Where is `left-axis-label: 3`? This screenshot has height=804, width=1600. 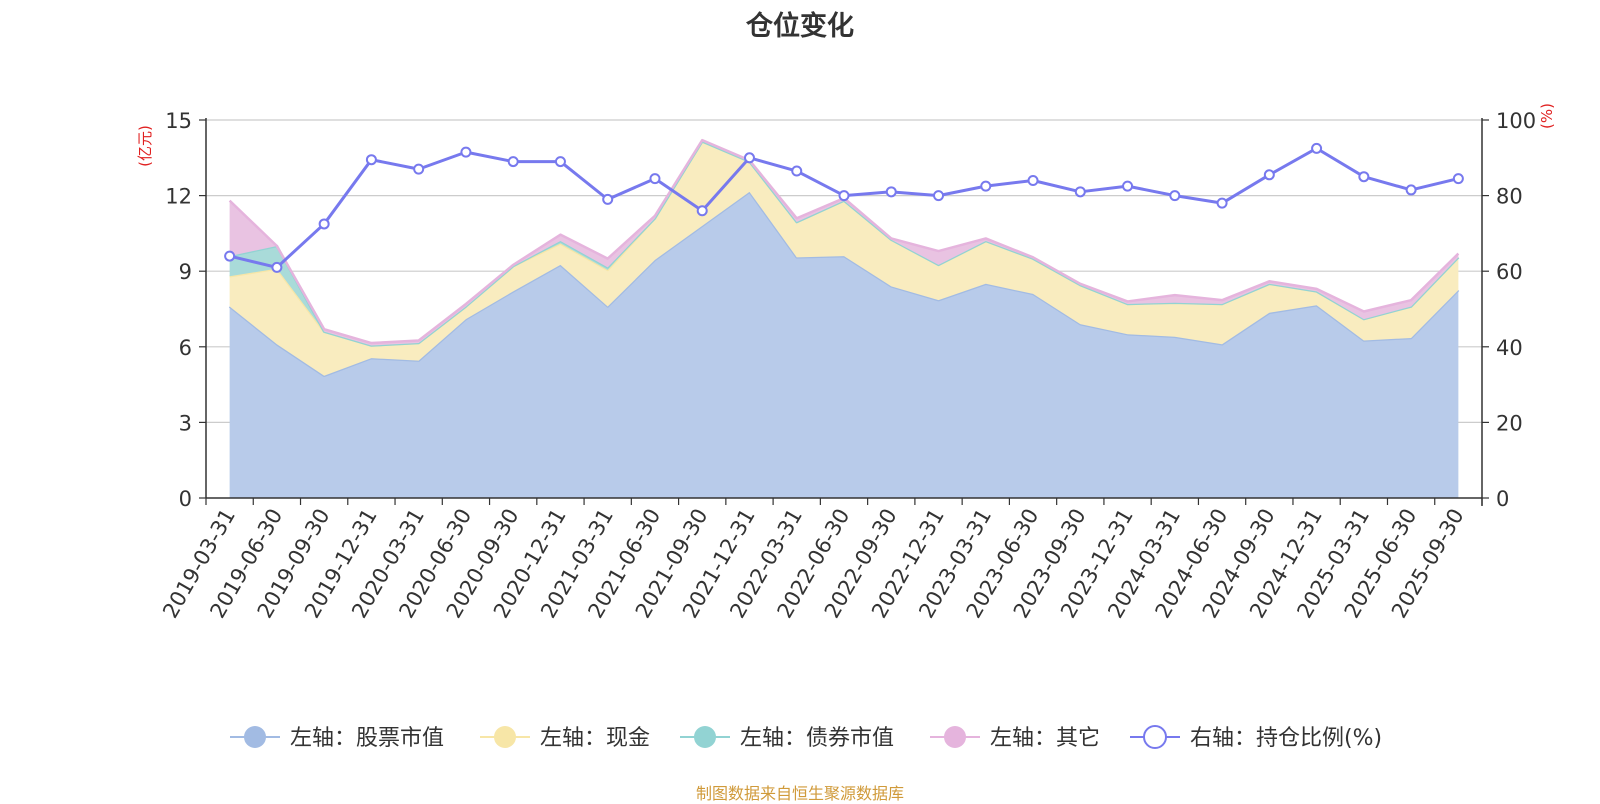 left-axis-label: 3 is located at coordinates (185, 423).